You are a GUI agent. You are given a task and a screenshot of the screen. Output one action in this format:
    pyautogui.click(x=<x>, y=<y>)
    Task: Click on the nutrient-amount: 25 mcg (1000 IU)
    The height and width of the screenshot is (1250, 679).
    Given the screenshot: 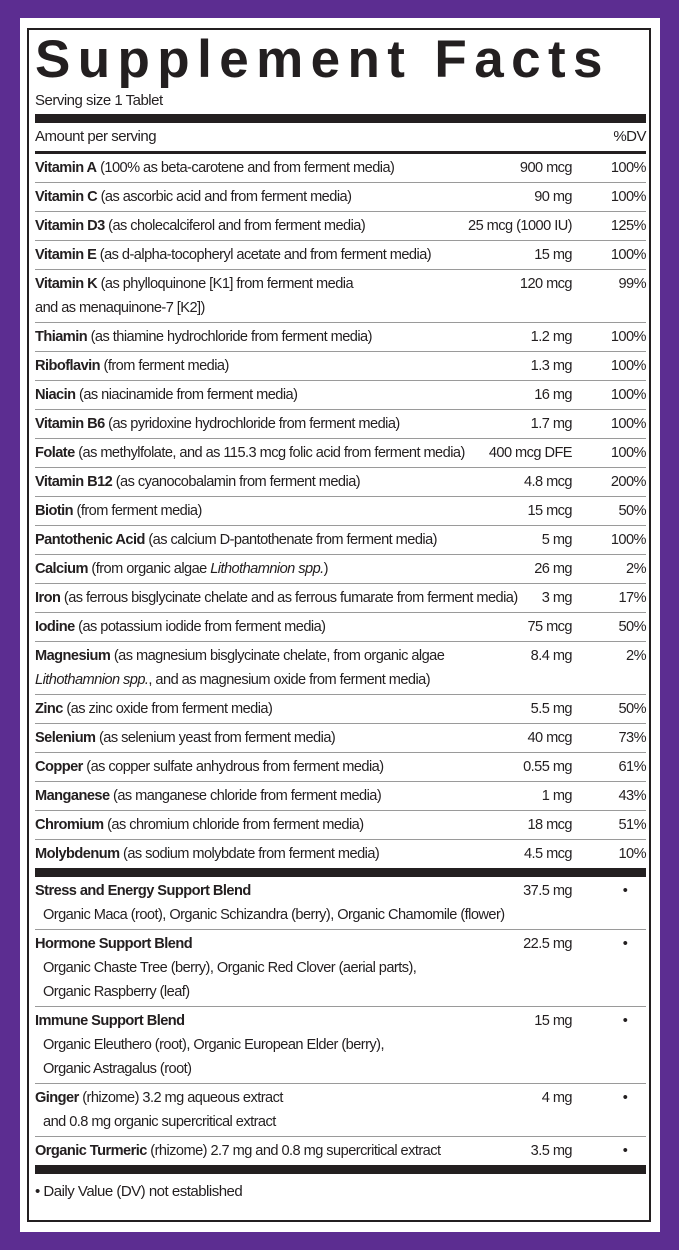 What is the action you would take?
    pyautogui.click(x=520, y=226)
    